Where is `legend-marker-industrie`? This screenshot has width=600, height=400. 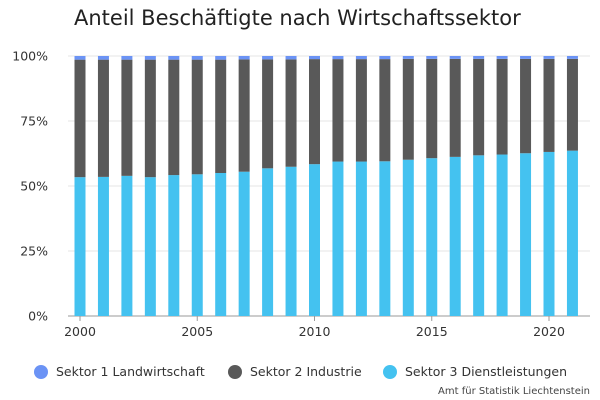 legend-marker-industrie is located at coordinates (235, 371).